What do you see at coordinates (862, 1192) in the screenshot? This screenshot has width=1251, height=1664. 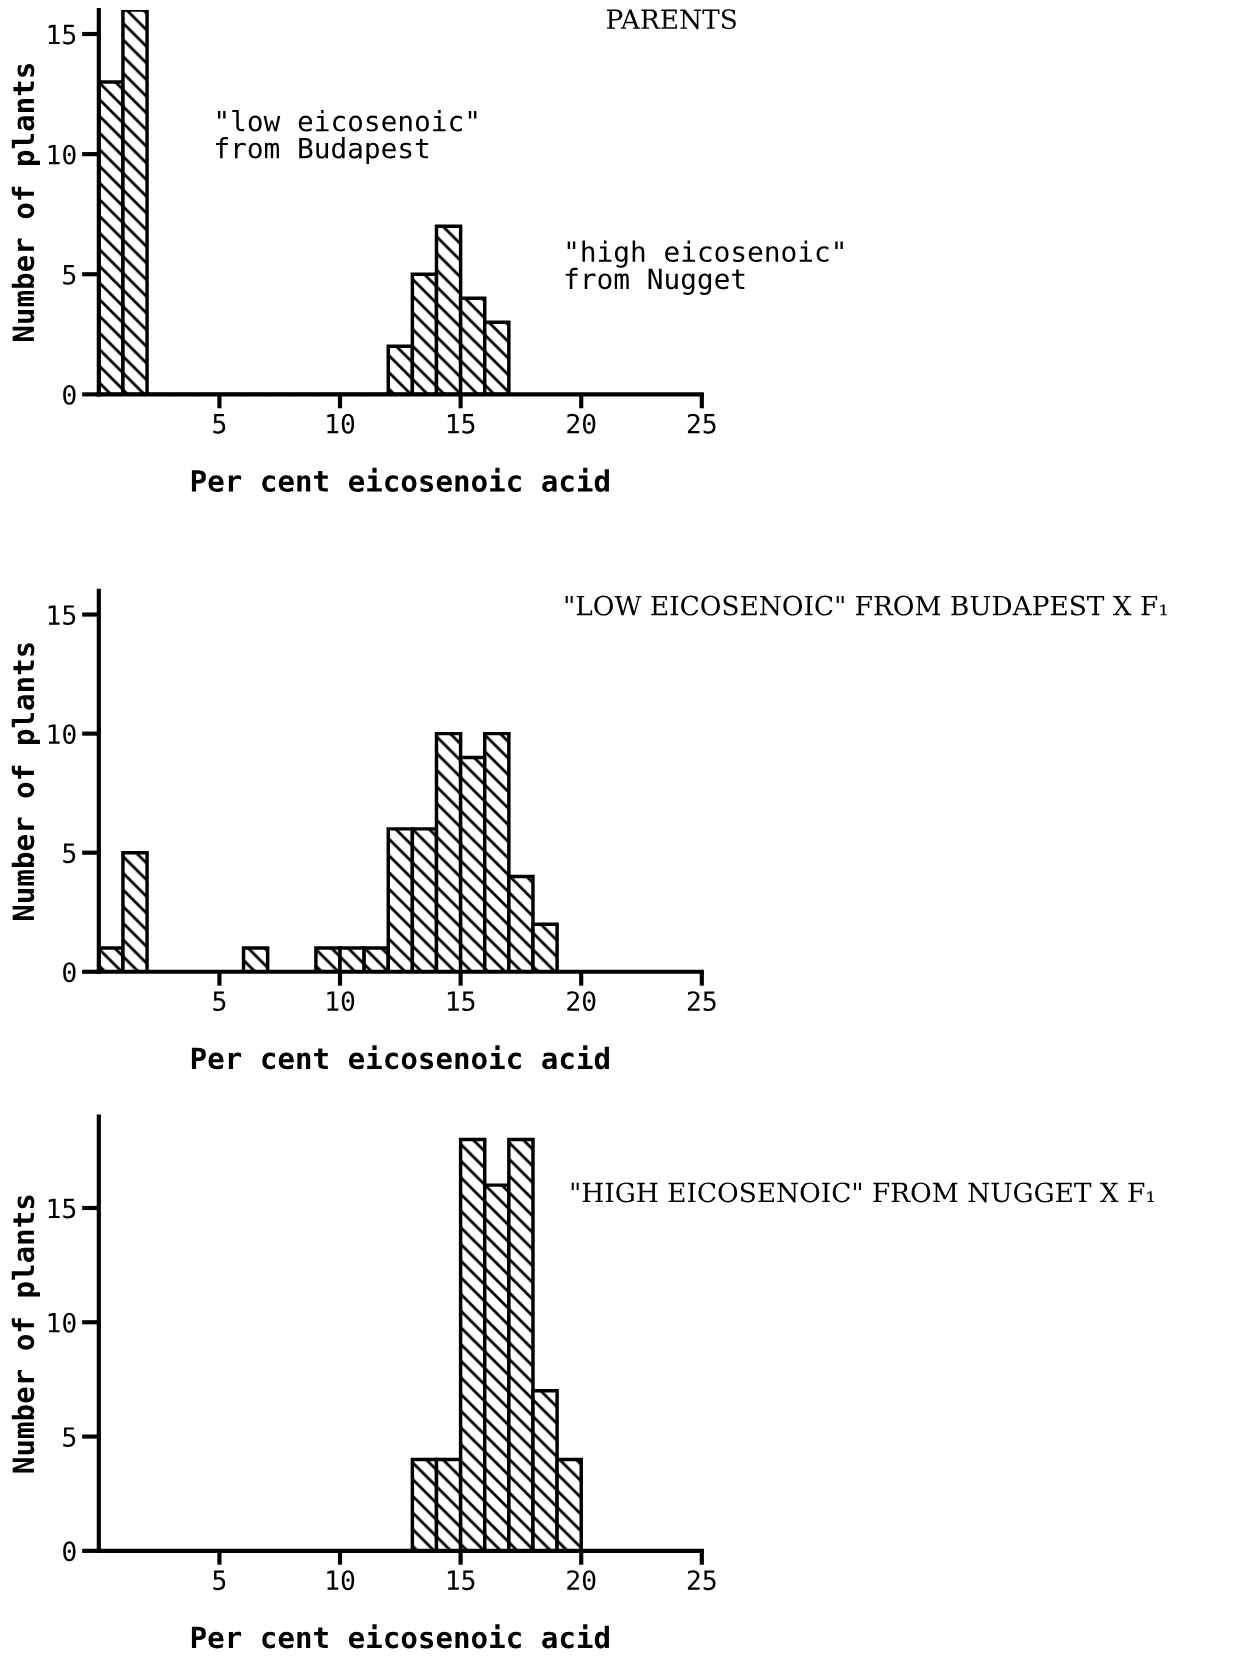 I see `text: "HIGH EICOSENOIC" FROM NUGGET X F₁` at bounding box center [862, 1192].